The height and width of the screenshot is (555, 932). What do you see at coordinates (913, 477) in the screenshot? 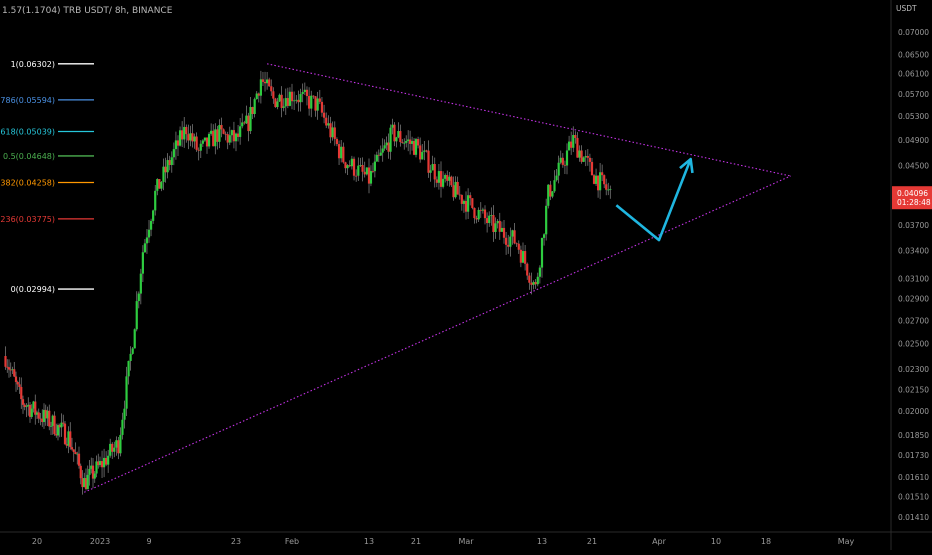
I see `price-tick: 0.01610` at bounding box center [913, 477].